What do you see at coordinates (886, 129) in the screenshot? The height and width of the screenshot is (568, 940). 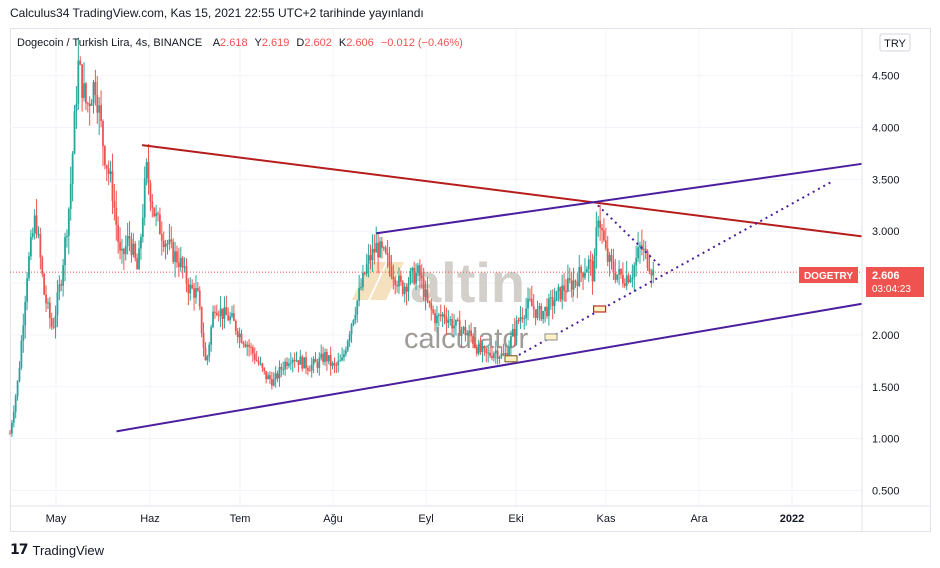 I see `y-tick-label: 4.000` at bounding box center [886, 129].